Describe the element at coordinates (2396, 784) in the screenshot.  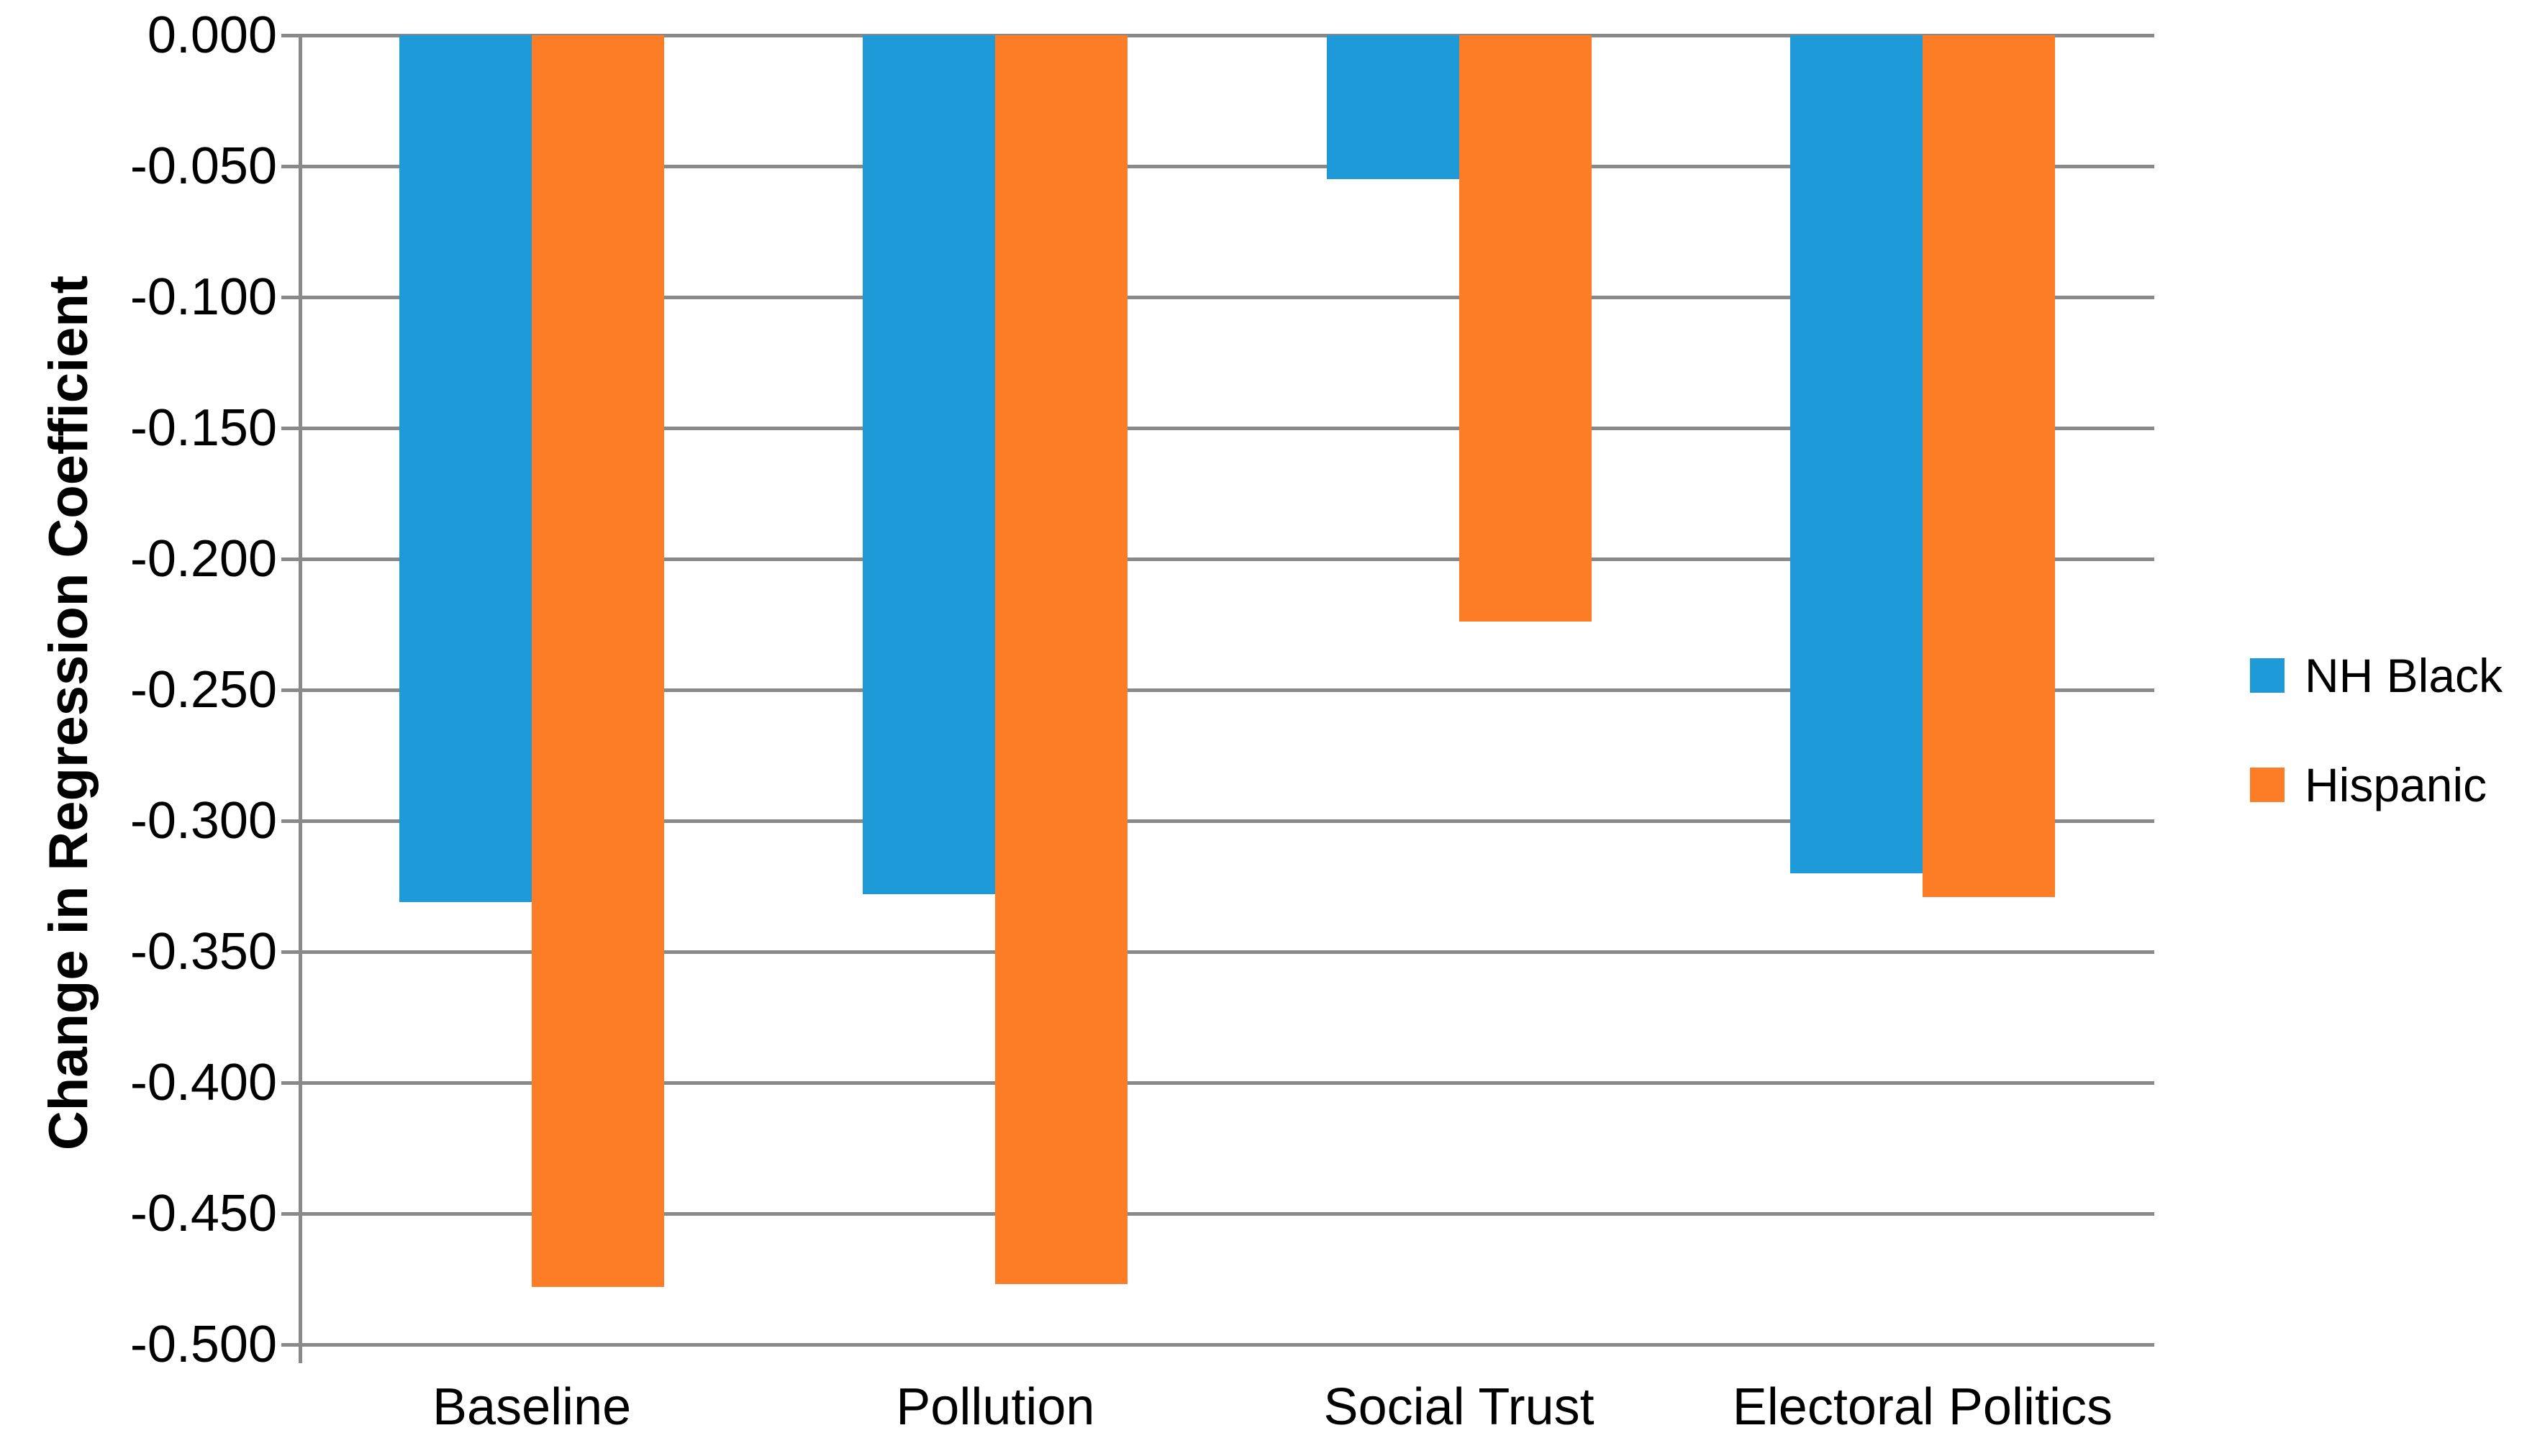
I see `legend-label: Hispanic` at that location.